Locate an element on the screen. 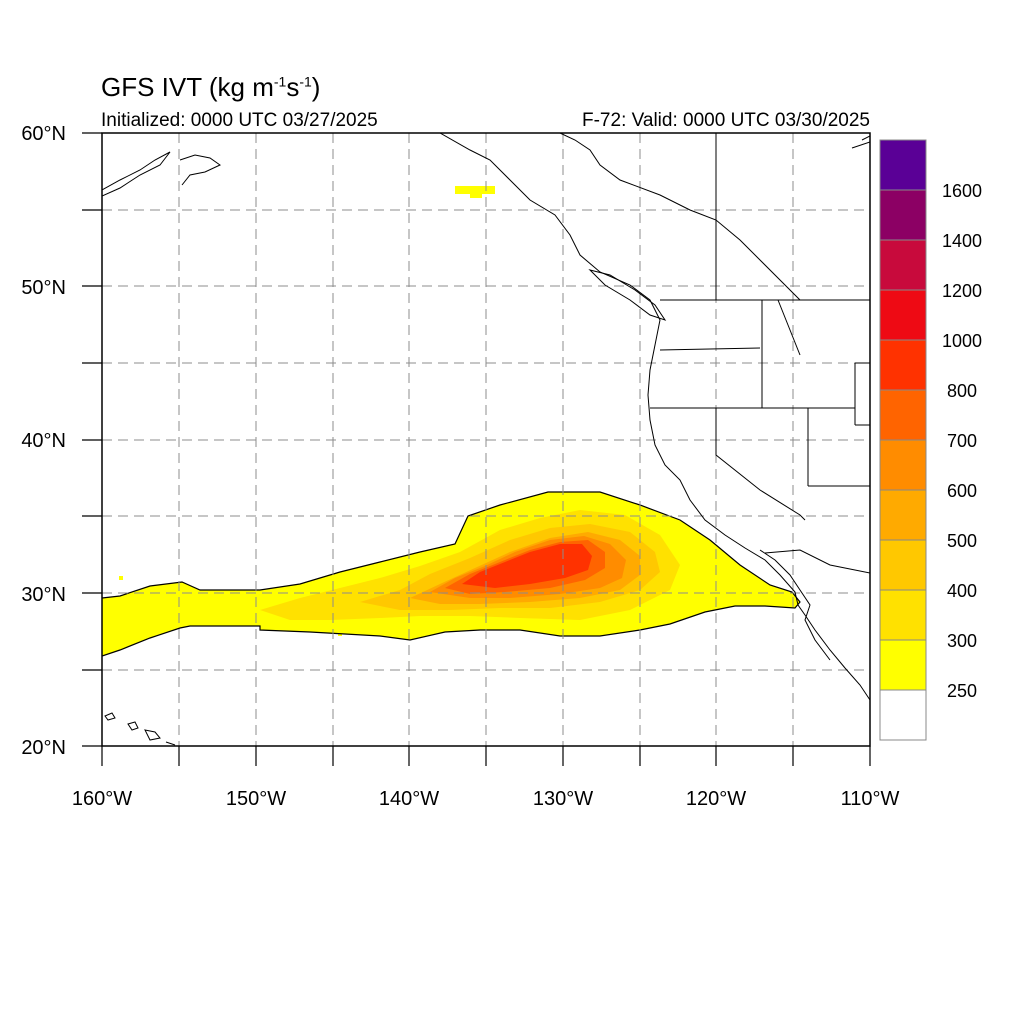  colorbar-label: 800 is located at coordinates (962, 391).